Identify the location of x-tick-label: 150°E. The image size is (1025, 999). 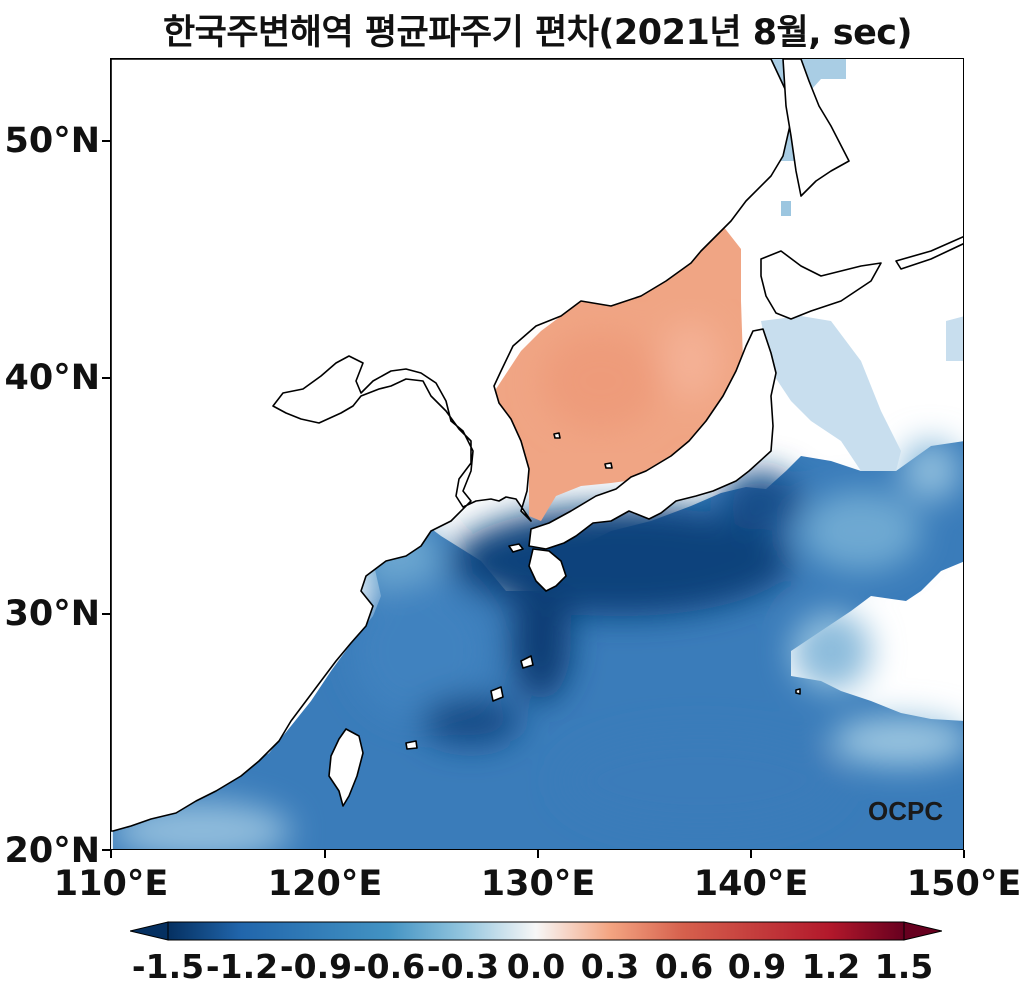
(964, 884).